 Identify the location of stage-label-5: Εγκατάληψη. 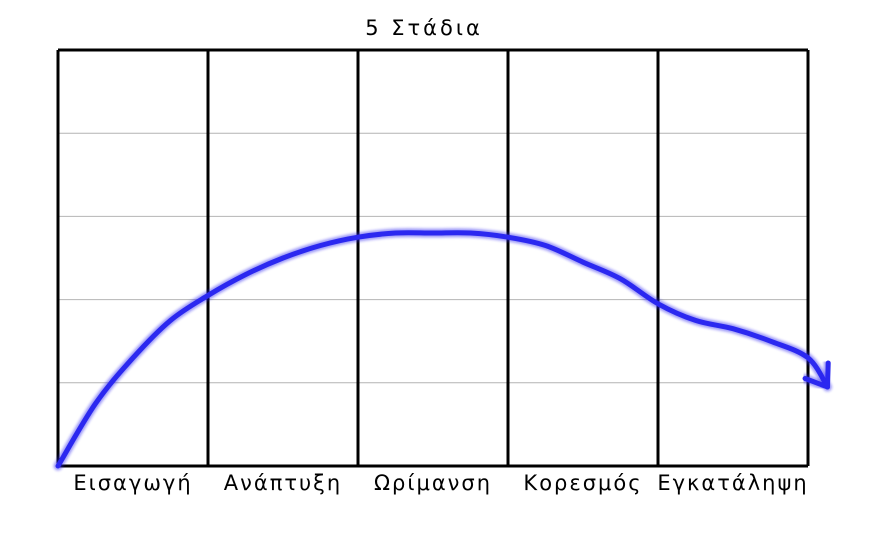
(732, 483).